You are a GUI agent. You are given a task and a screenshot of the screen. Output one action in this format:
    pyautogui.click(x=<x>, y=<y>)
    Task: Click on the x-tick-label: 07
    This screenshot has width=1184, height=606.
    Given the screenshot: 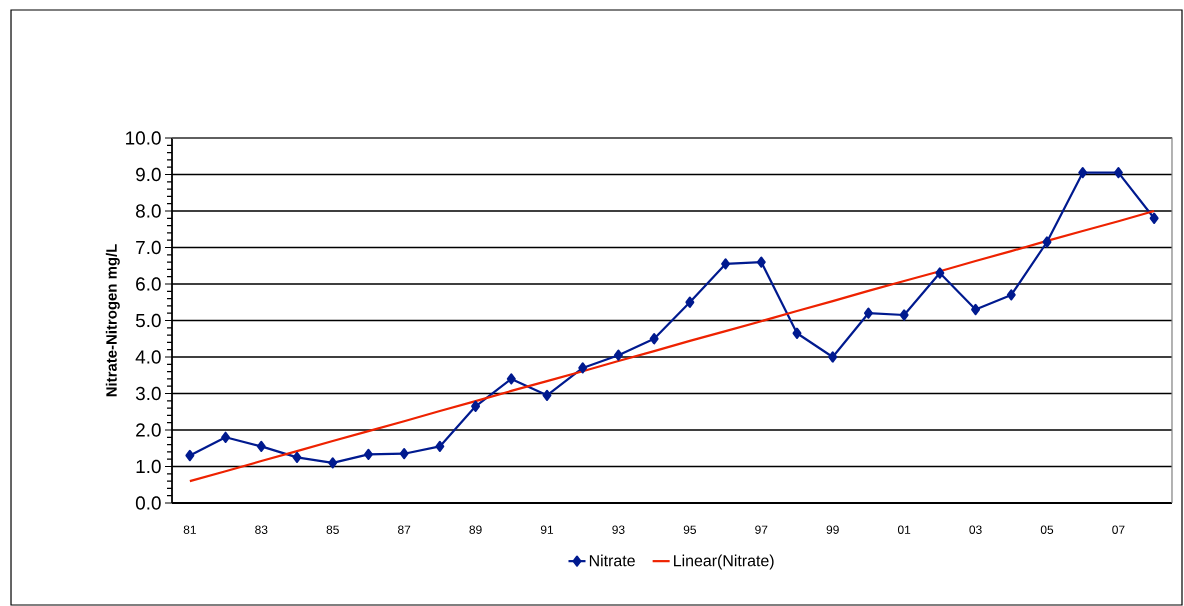 What is the action you would take?
    pyautogui.click(x=1118, y=529)
    